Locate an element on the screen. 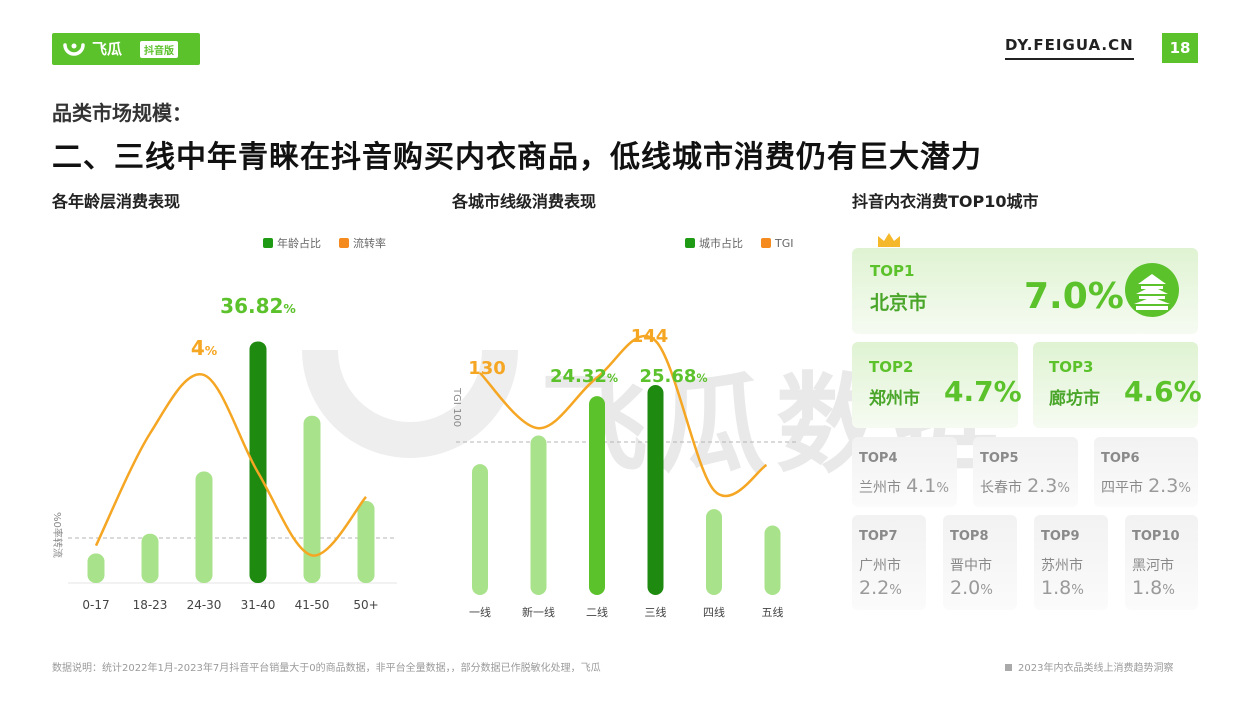 This screenshot has width=1250, height=703. rank-label: TOP9 is located at coordinates (1060, 536).